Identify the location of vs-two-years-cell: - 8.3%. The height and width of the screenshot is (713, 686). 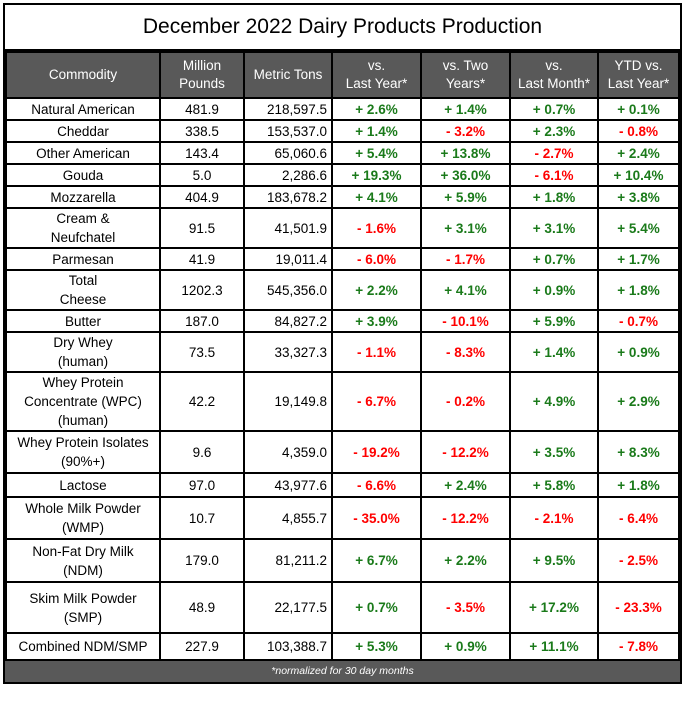
(465, 352).